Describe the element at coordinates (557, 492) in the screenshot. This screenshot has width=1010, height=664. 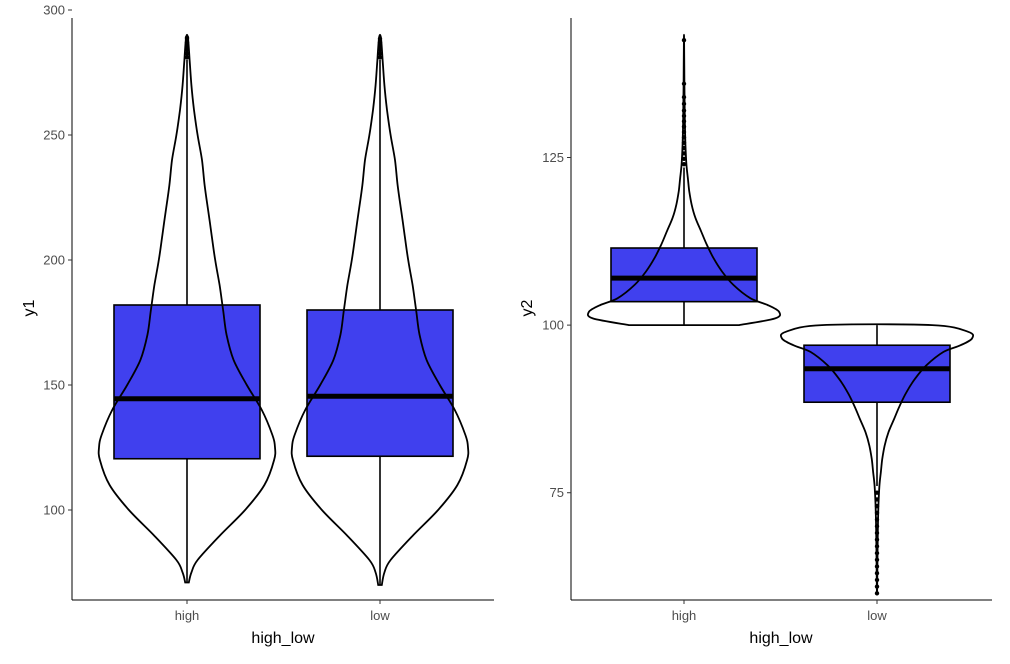
I see `y-tick-label: 75` at that location.